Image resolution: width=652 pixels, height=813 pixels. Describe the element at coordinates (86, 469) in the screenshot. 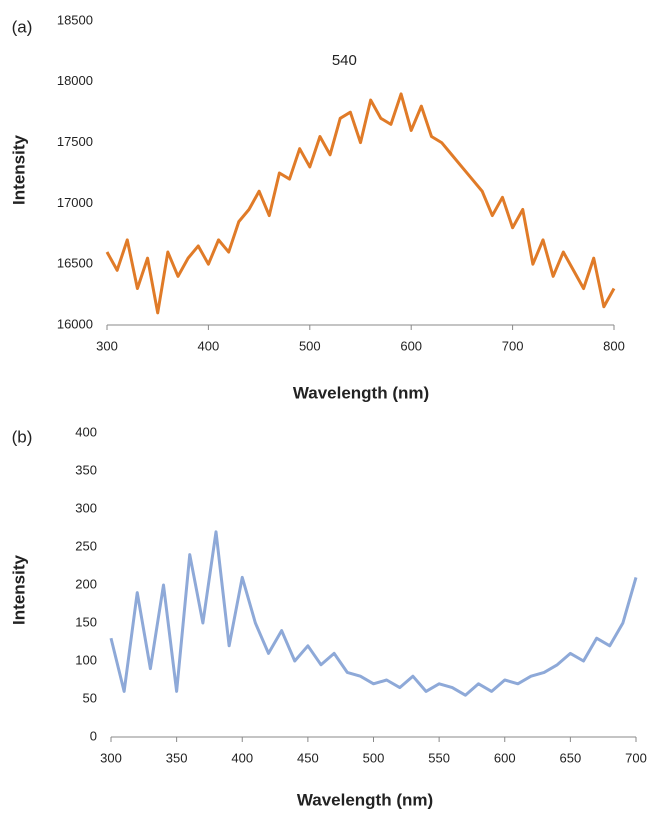

I see `y-tick-label: 350` at that location.